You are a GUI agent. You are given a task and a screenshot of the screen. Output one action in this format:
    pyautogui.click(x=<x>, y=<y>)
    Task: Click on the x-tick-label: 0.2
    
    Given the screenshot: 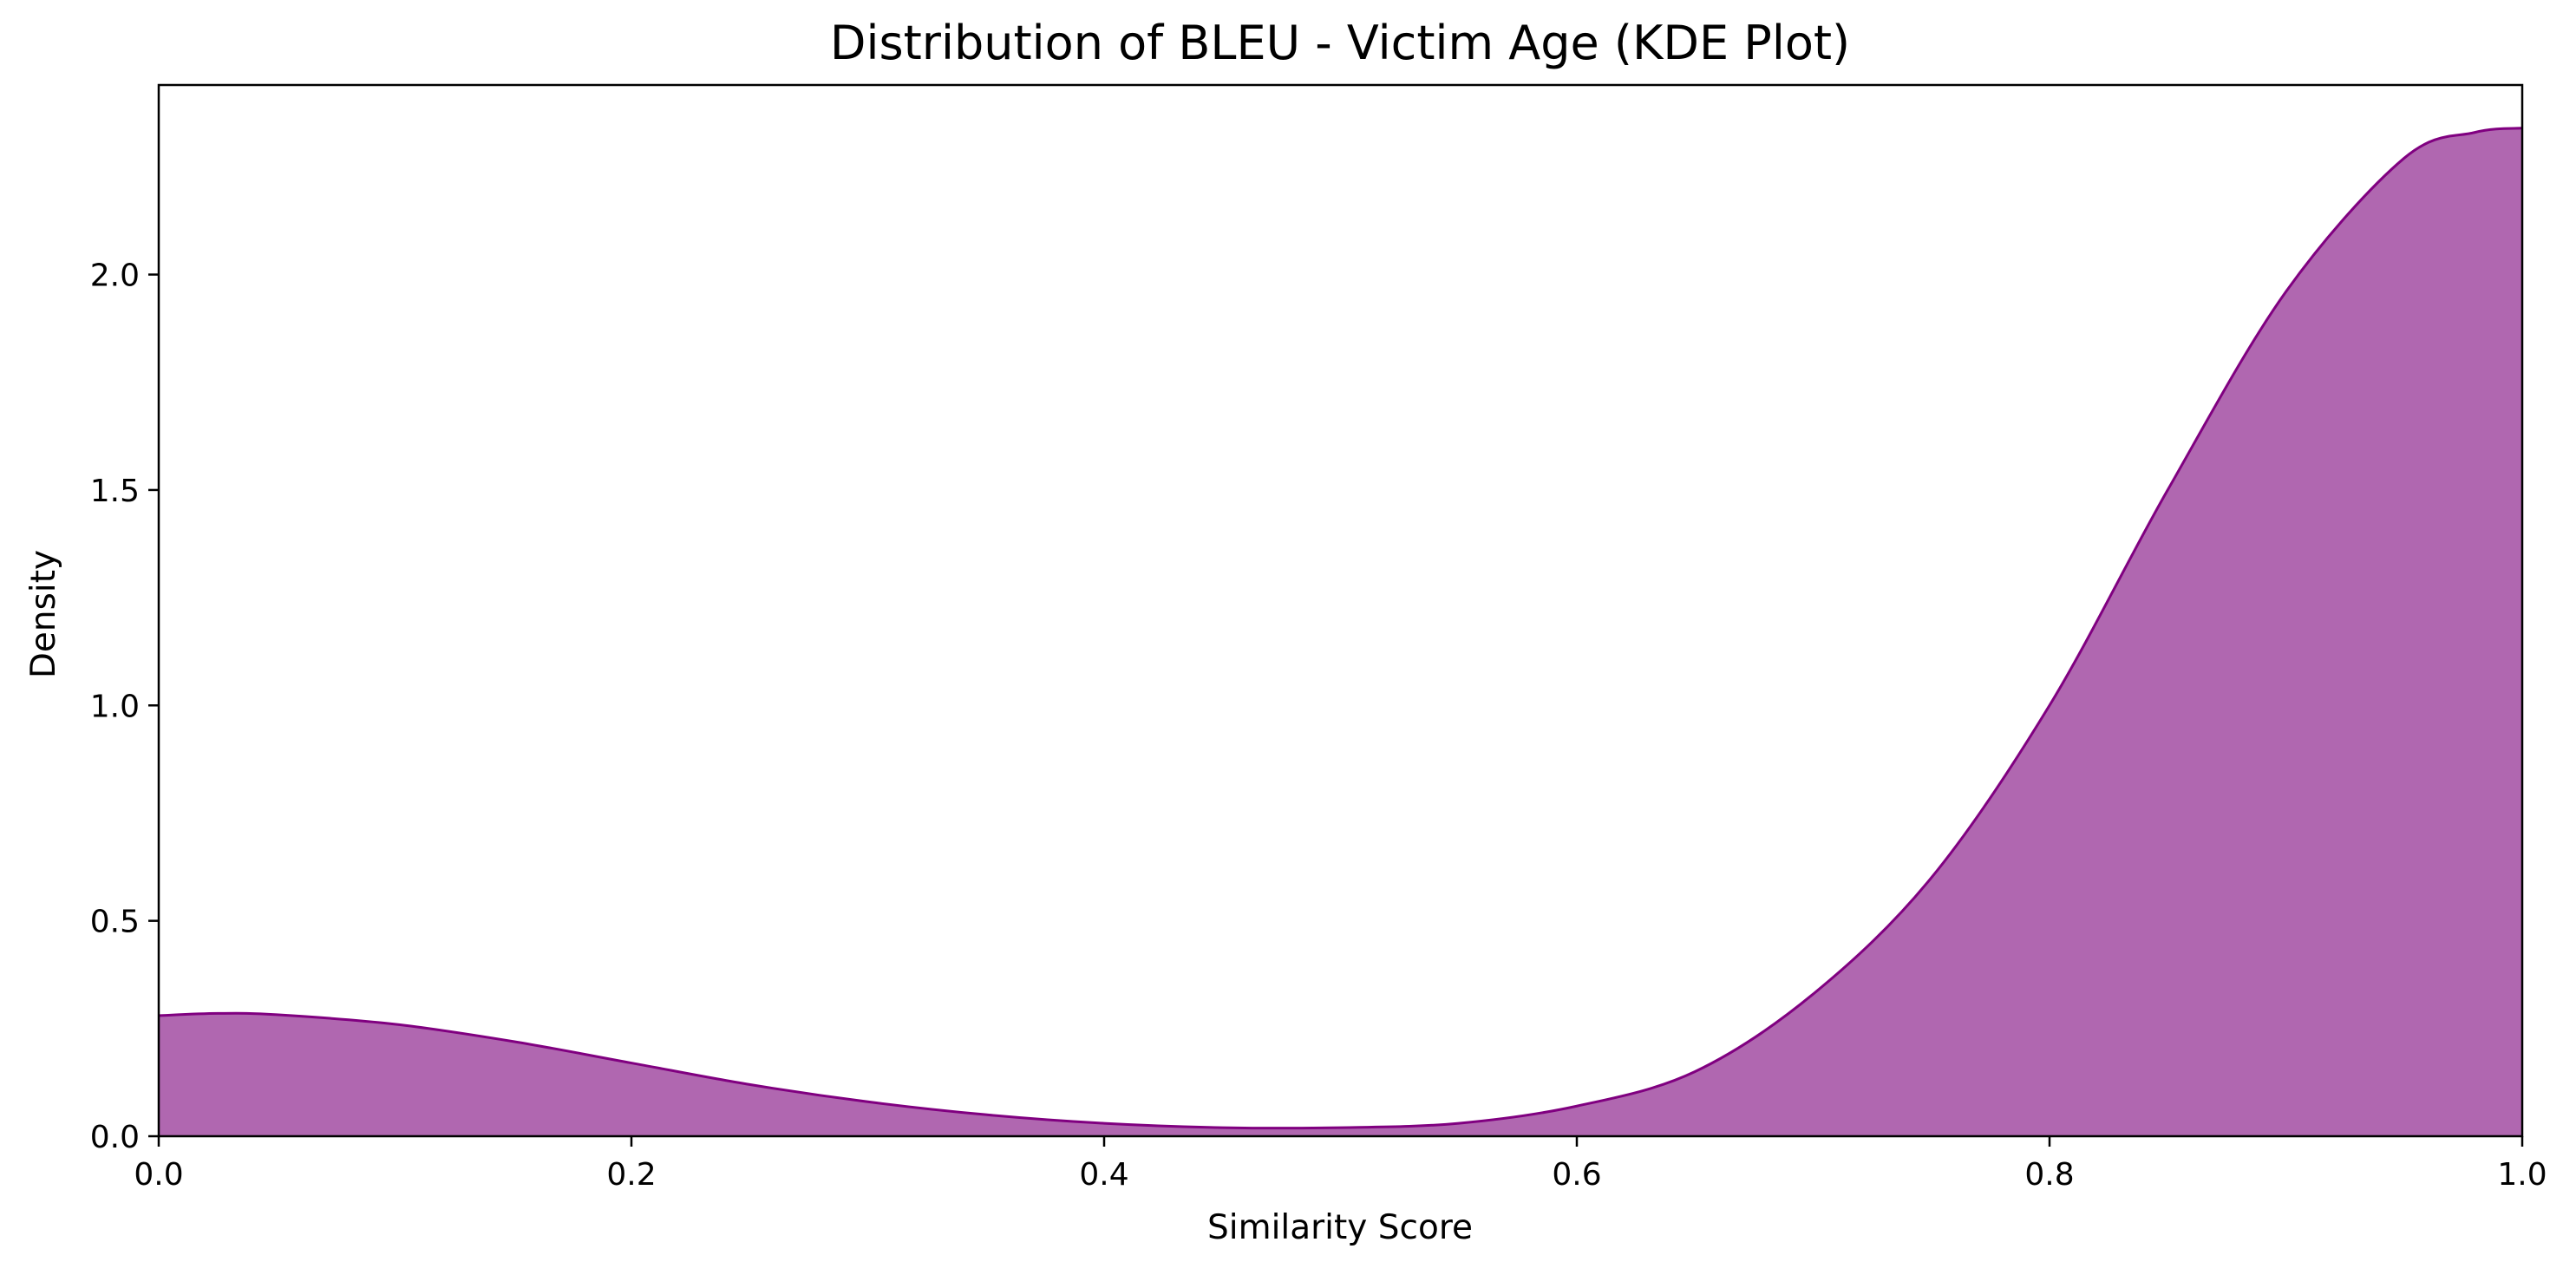 What is the action you would take?
    pyautogui.click(x=631, y=1175)
    